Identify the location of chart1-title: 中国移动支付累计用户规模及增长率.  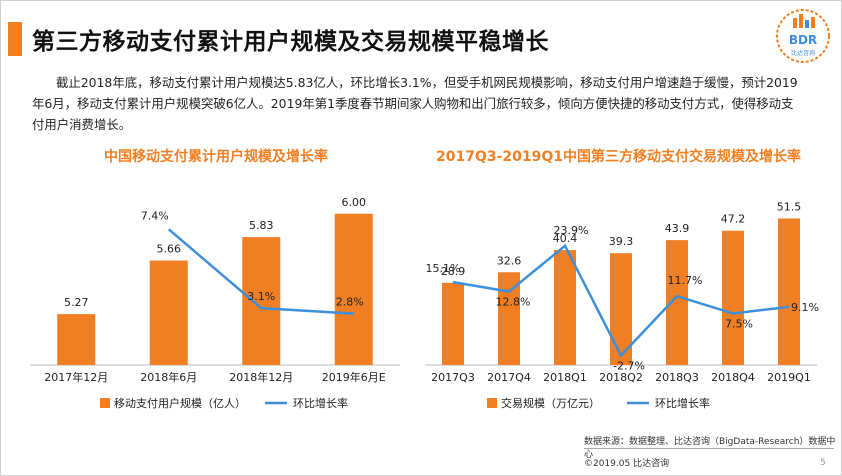
(216, 157).